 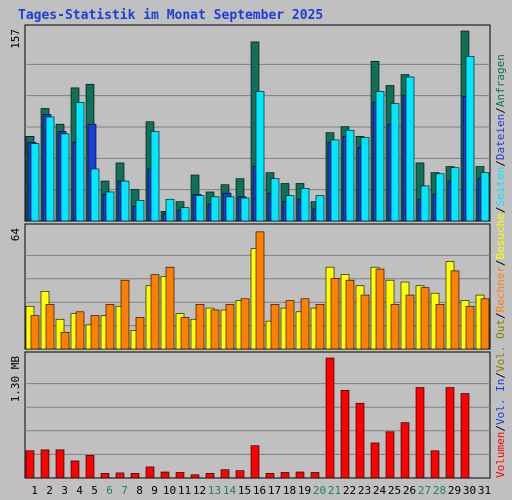 I want to click on x-tick-label: 27, so click(x=424, y=490).